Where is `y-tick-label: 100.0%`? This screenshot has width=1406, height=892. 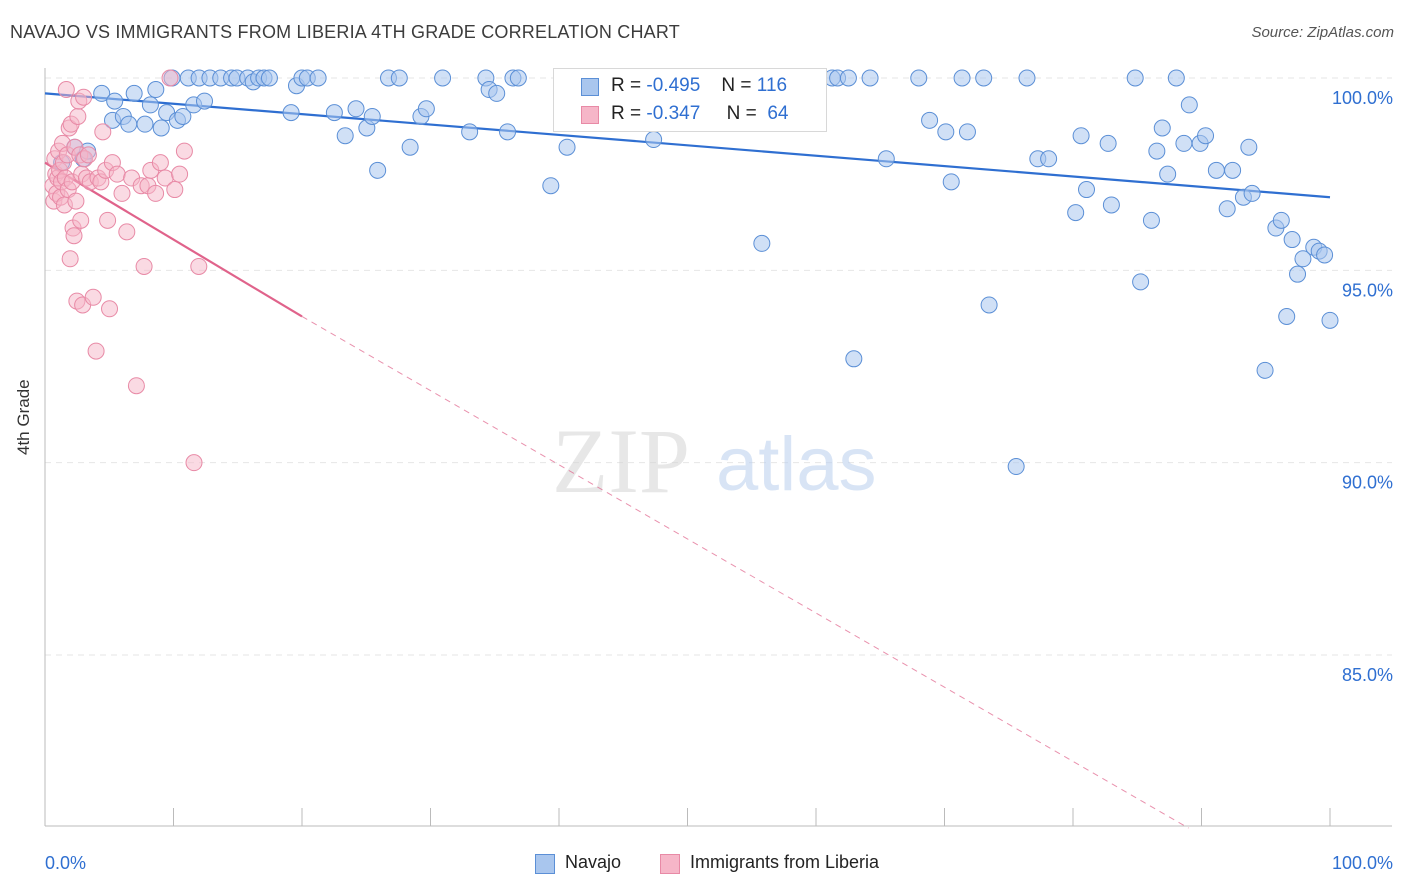 y-tick-label: 100.0% is located at coordinates (1362, 98).